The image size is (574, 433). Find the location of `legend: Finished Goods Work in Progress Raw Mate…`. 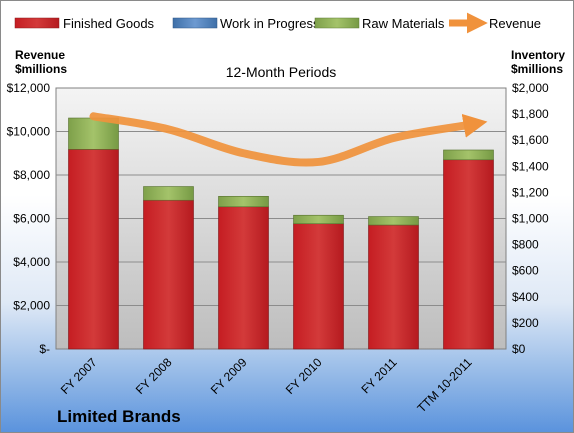

legend: Finished Goods Work in Progress Raw Mate… is located at coordinates (277, 23).